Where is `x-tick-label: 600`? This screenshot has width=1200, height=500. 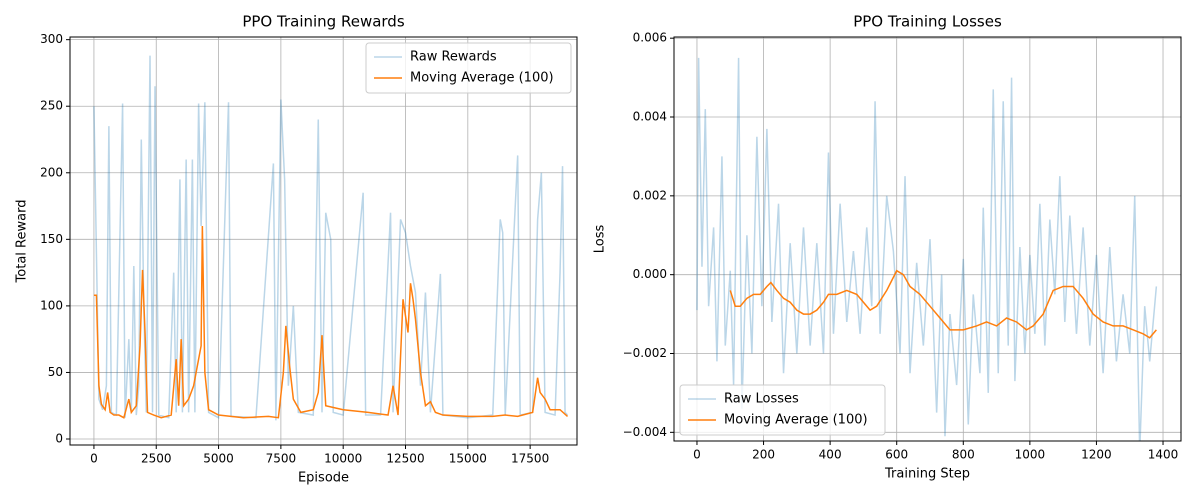
x-tick-label: 600 is located at coordinates (896, 455).